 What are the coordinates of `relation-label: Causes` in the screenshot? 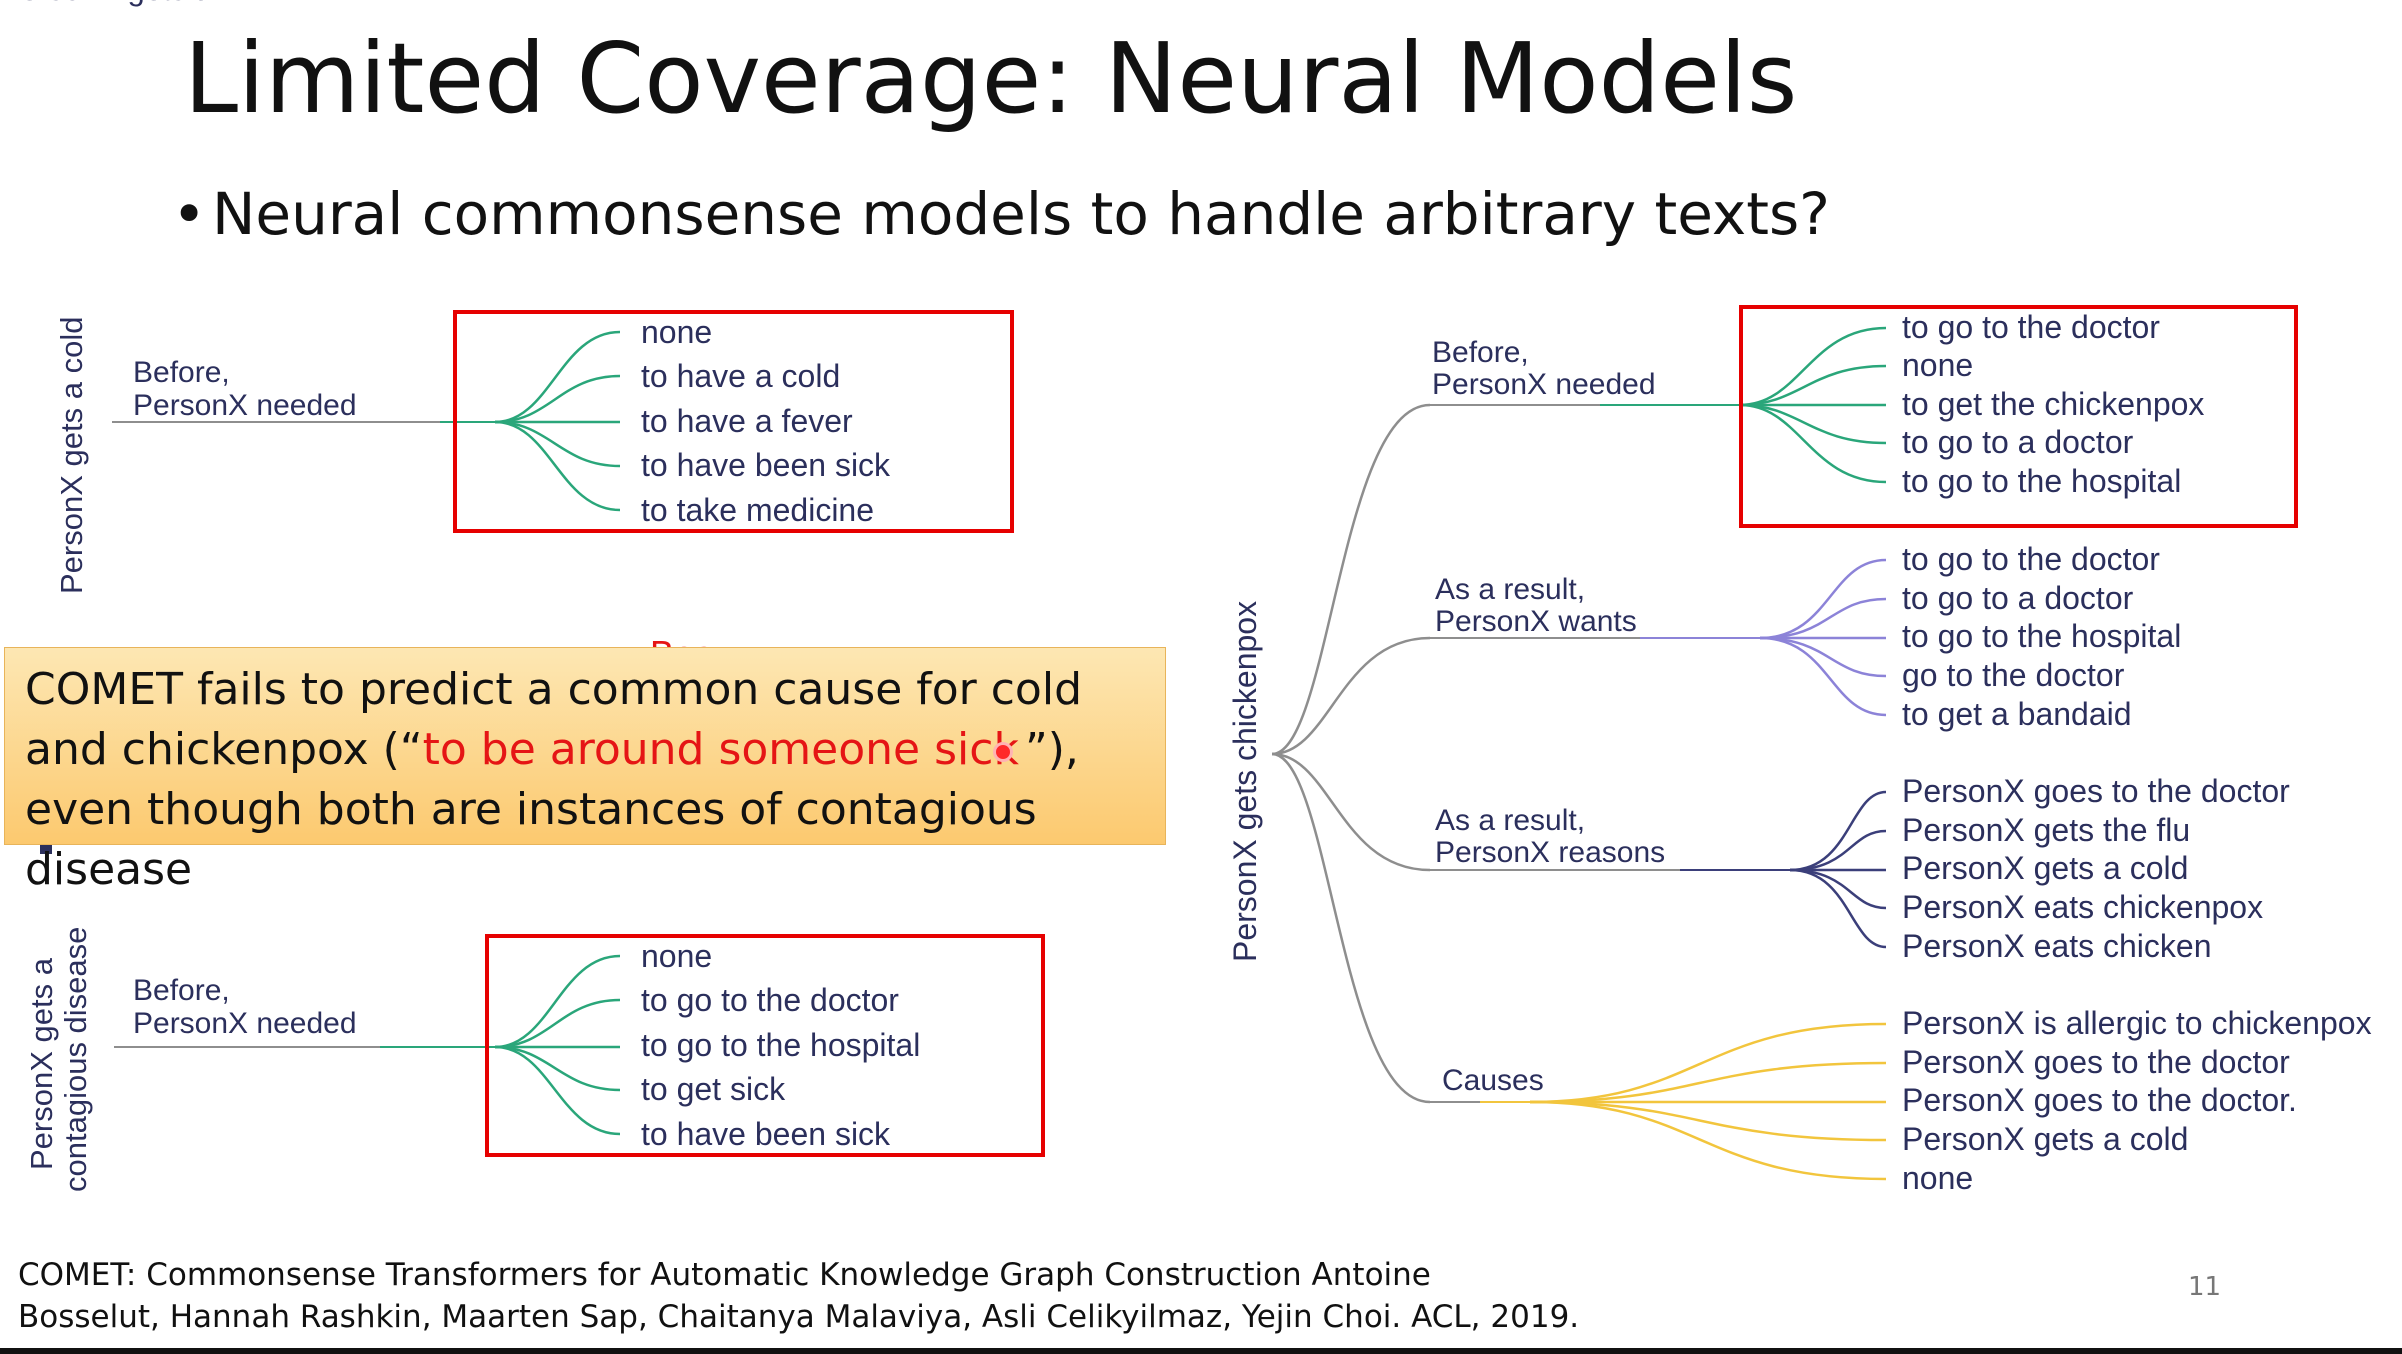 It's located at (1493, 1080).